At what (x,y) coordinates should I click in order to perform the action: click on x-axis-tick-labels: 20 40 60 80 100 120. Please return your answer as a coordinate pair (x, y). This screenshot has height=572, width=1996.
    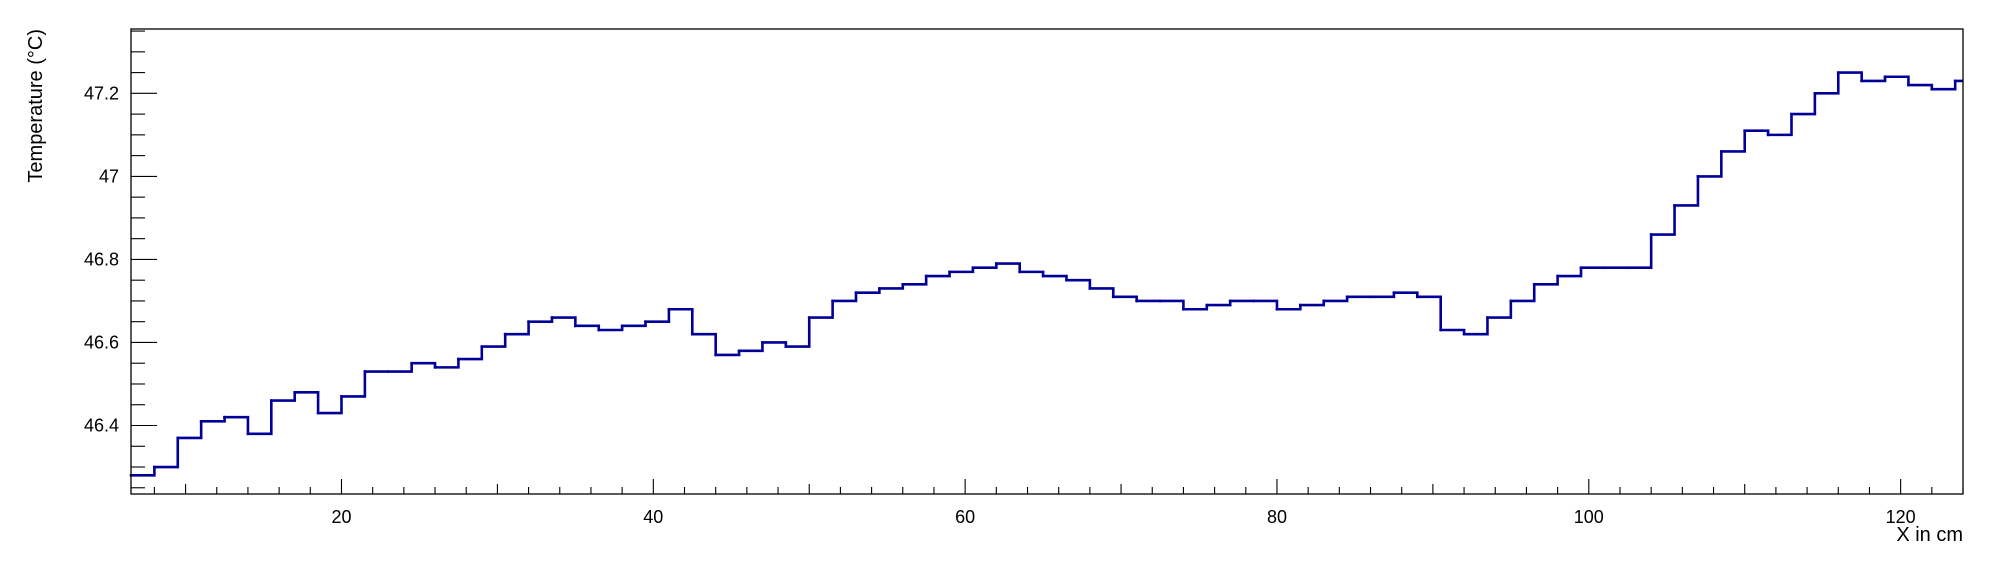
    Looking at the image, I should click on (1123, 517).